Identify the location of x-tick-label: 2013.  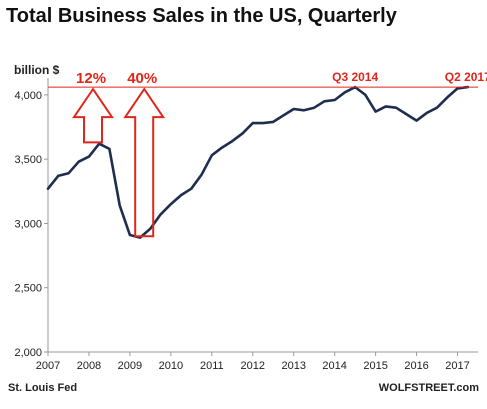
(293, 366).